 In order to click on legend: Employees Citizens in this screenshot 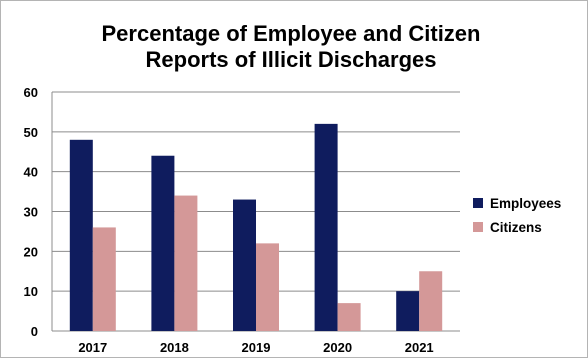, I will do `click(517, 215)`.